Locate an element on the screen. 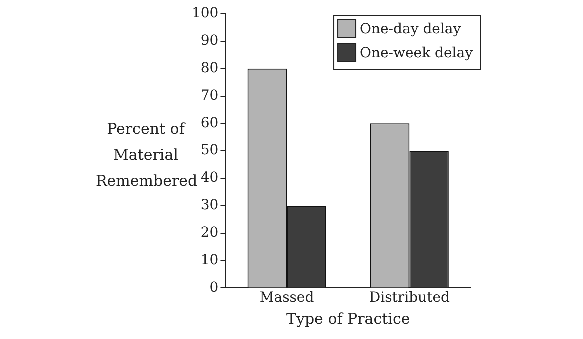  y-tick-label: 40 is located at coordinates (209, 178).